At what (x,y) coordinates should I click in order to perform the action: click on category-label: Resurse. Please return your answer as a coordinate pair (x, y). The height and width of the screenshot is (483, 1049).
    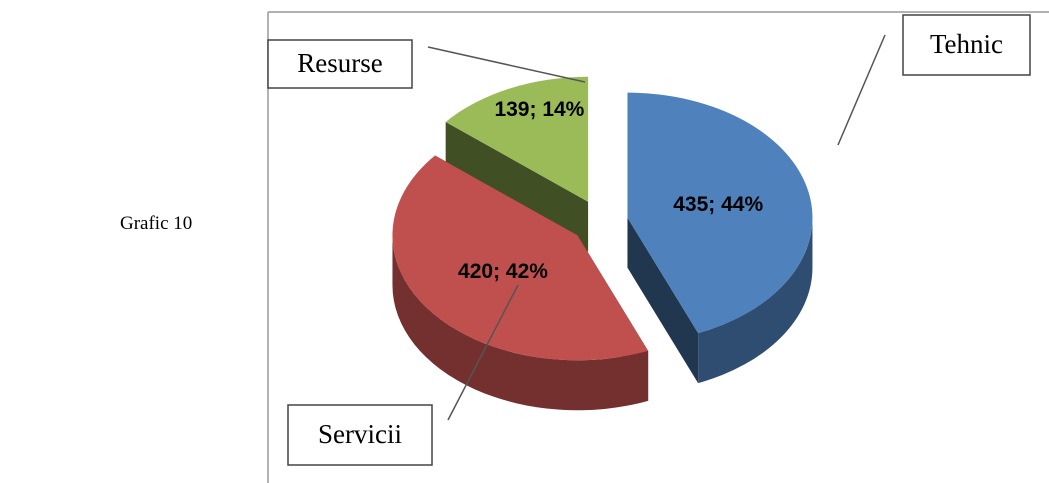
    Looking at the image, I should click on (339, 63).